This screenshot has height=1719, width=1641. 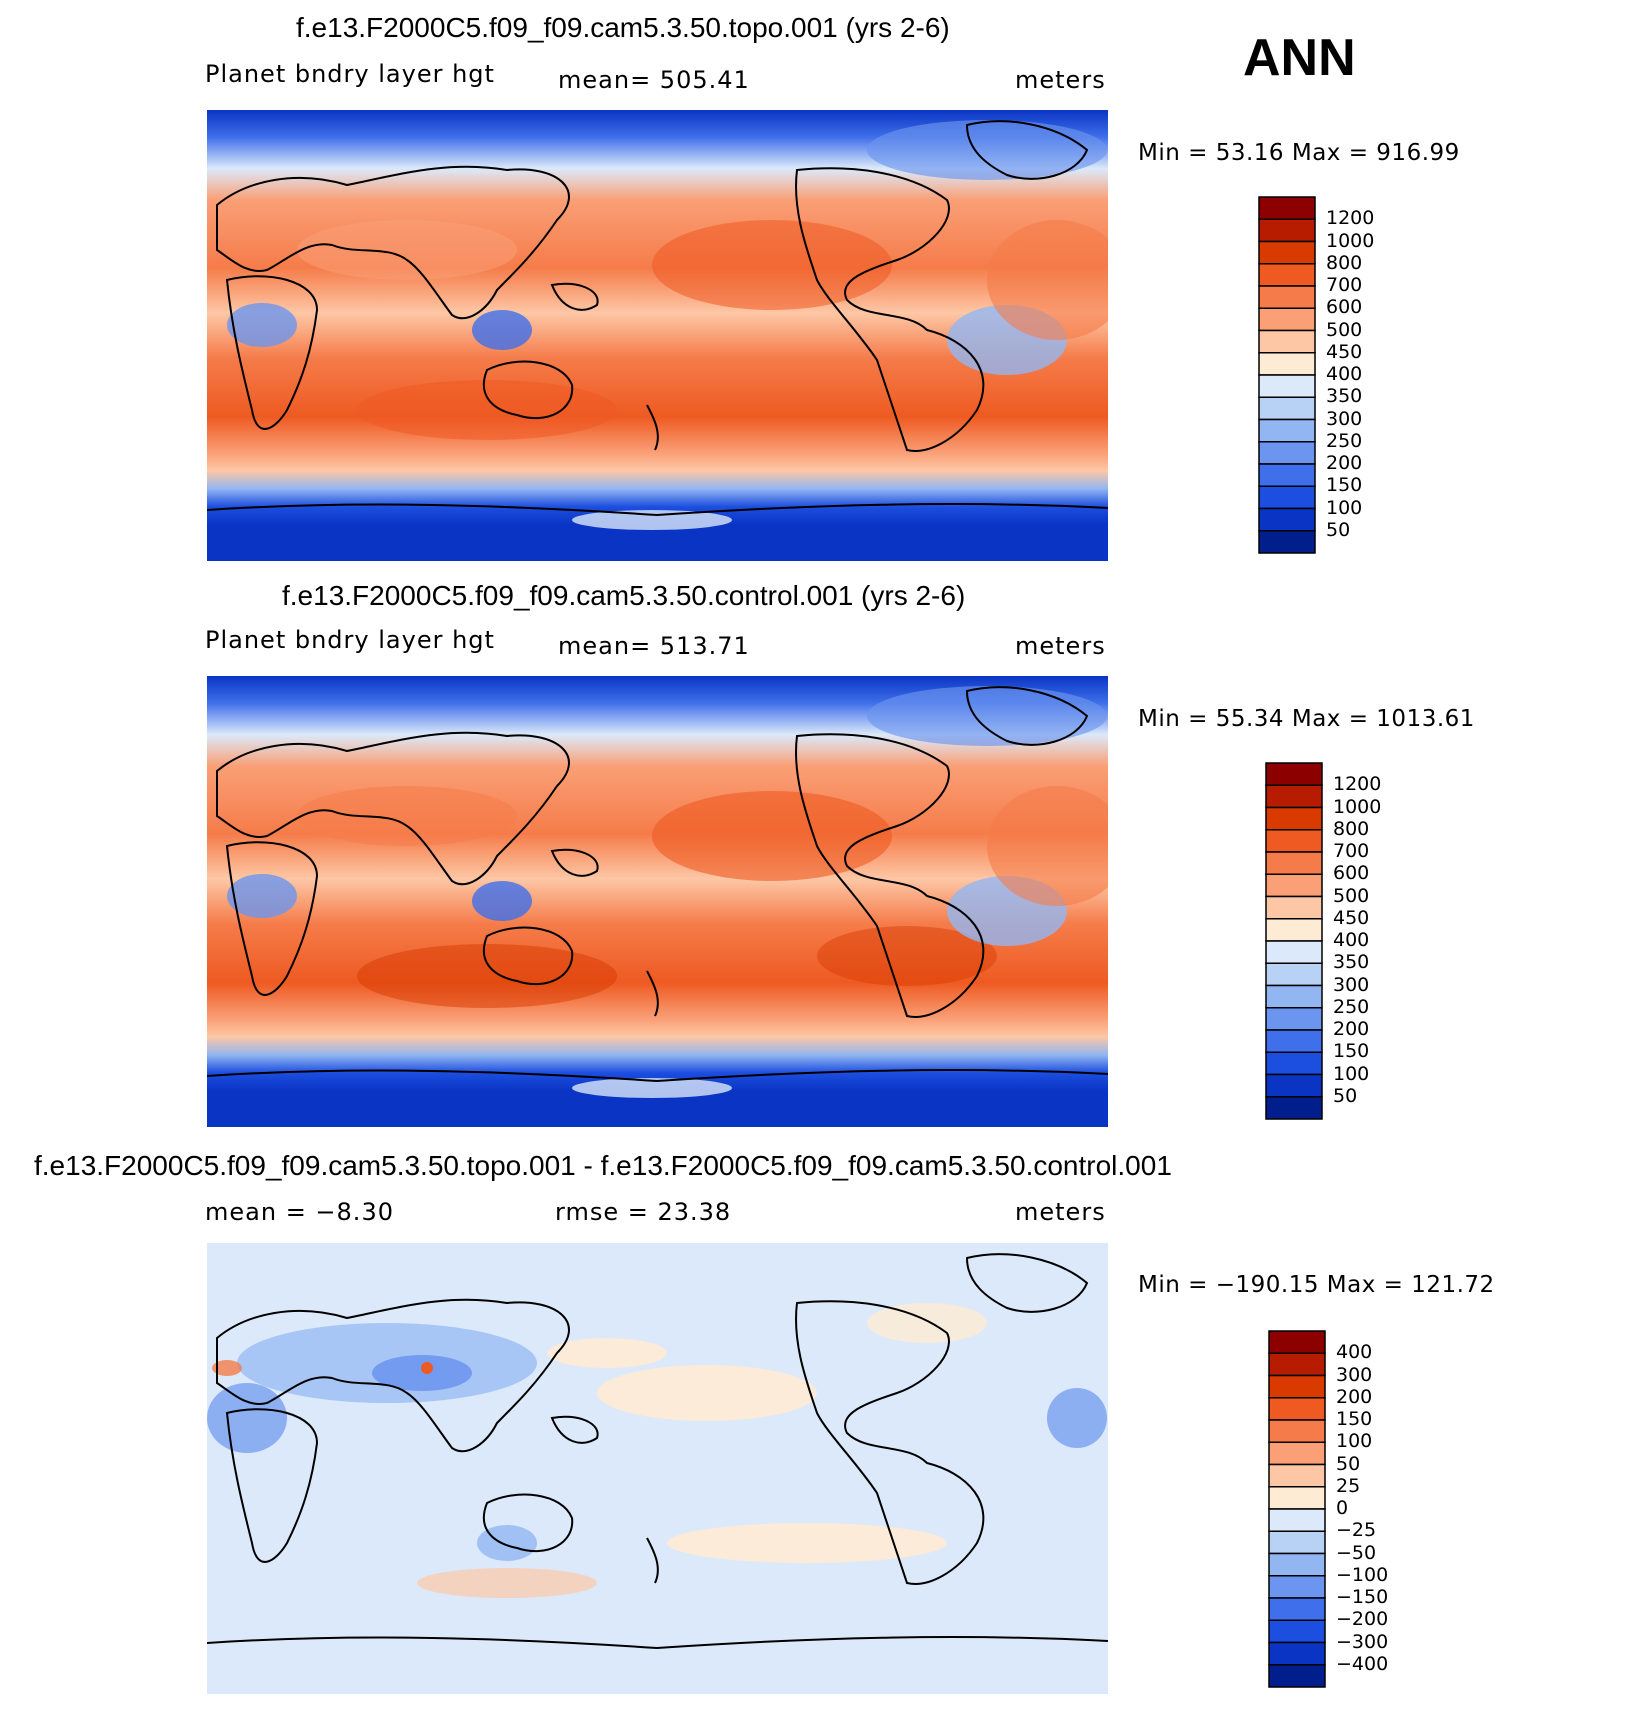 I want to click on panel-2-regional-patches, so click(x=667, y=892).